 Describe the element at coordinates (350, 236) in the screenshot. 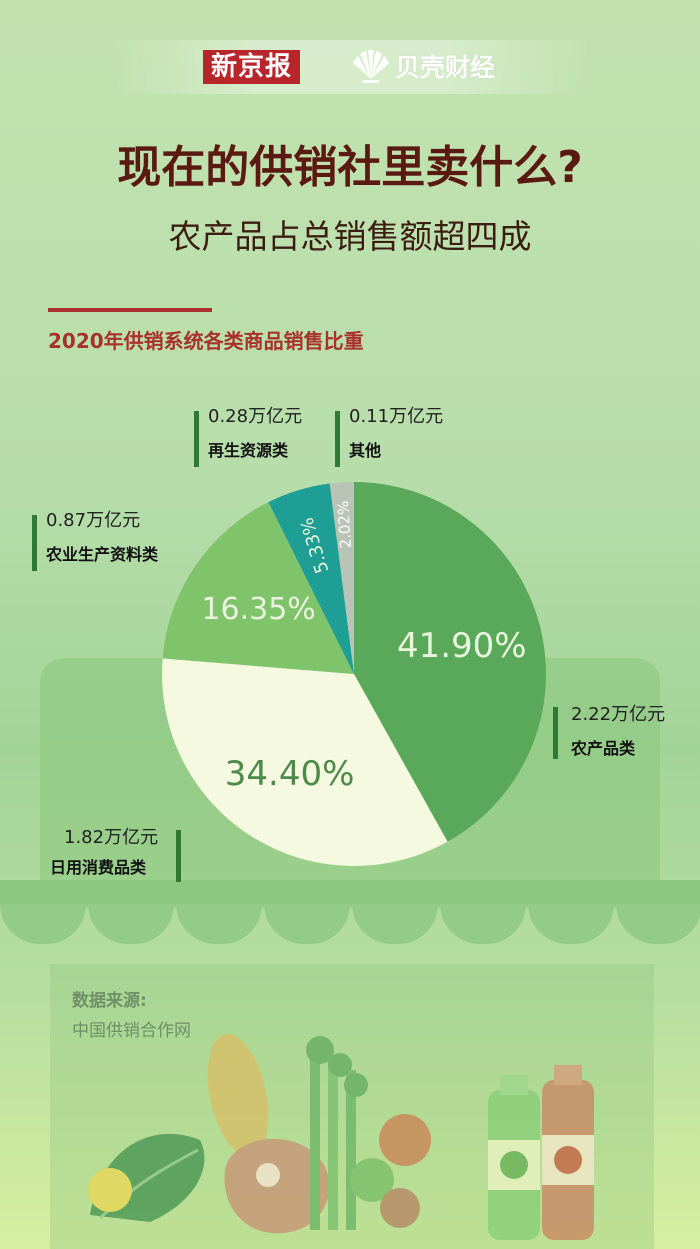

I see `page-subtitle: 农产品占总销售额超四成` at that location.